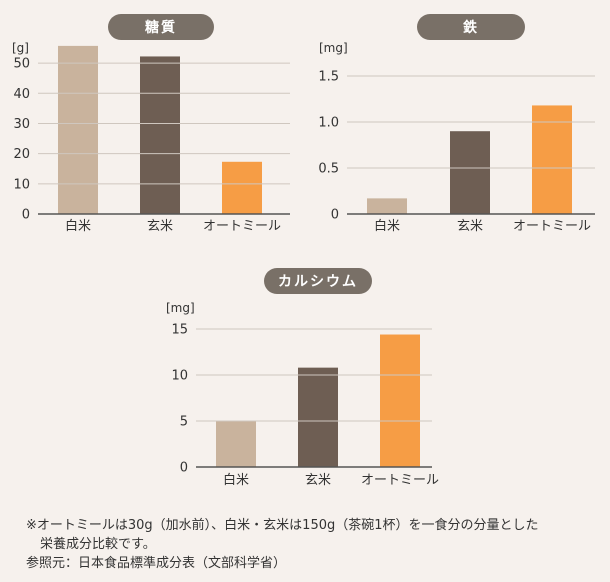  Describe the element at coordinates (179, 330) in the screenshot. I see `y-tick-label: 15` at that location.